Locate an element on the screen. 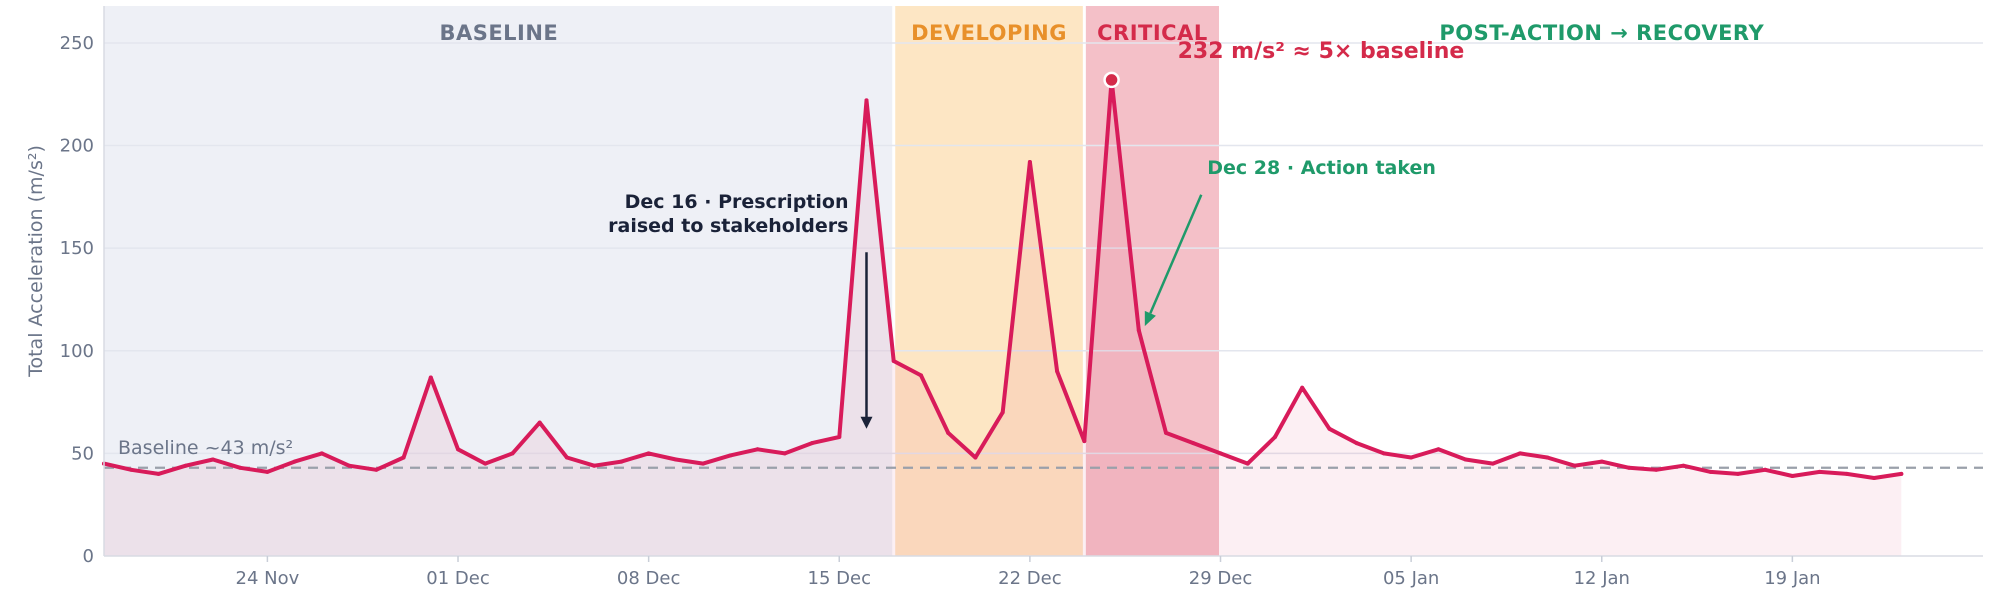 This screenshot has height=608, width=1999. prescription-text-line2: raised to stakeholders is located at coordinates (728, 226).